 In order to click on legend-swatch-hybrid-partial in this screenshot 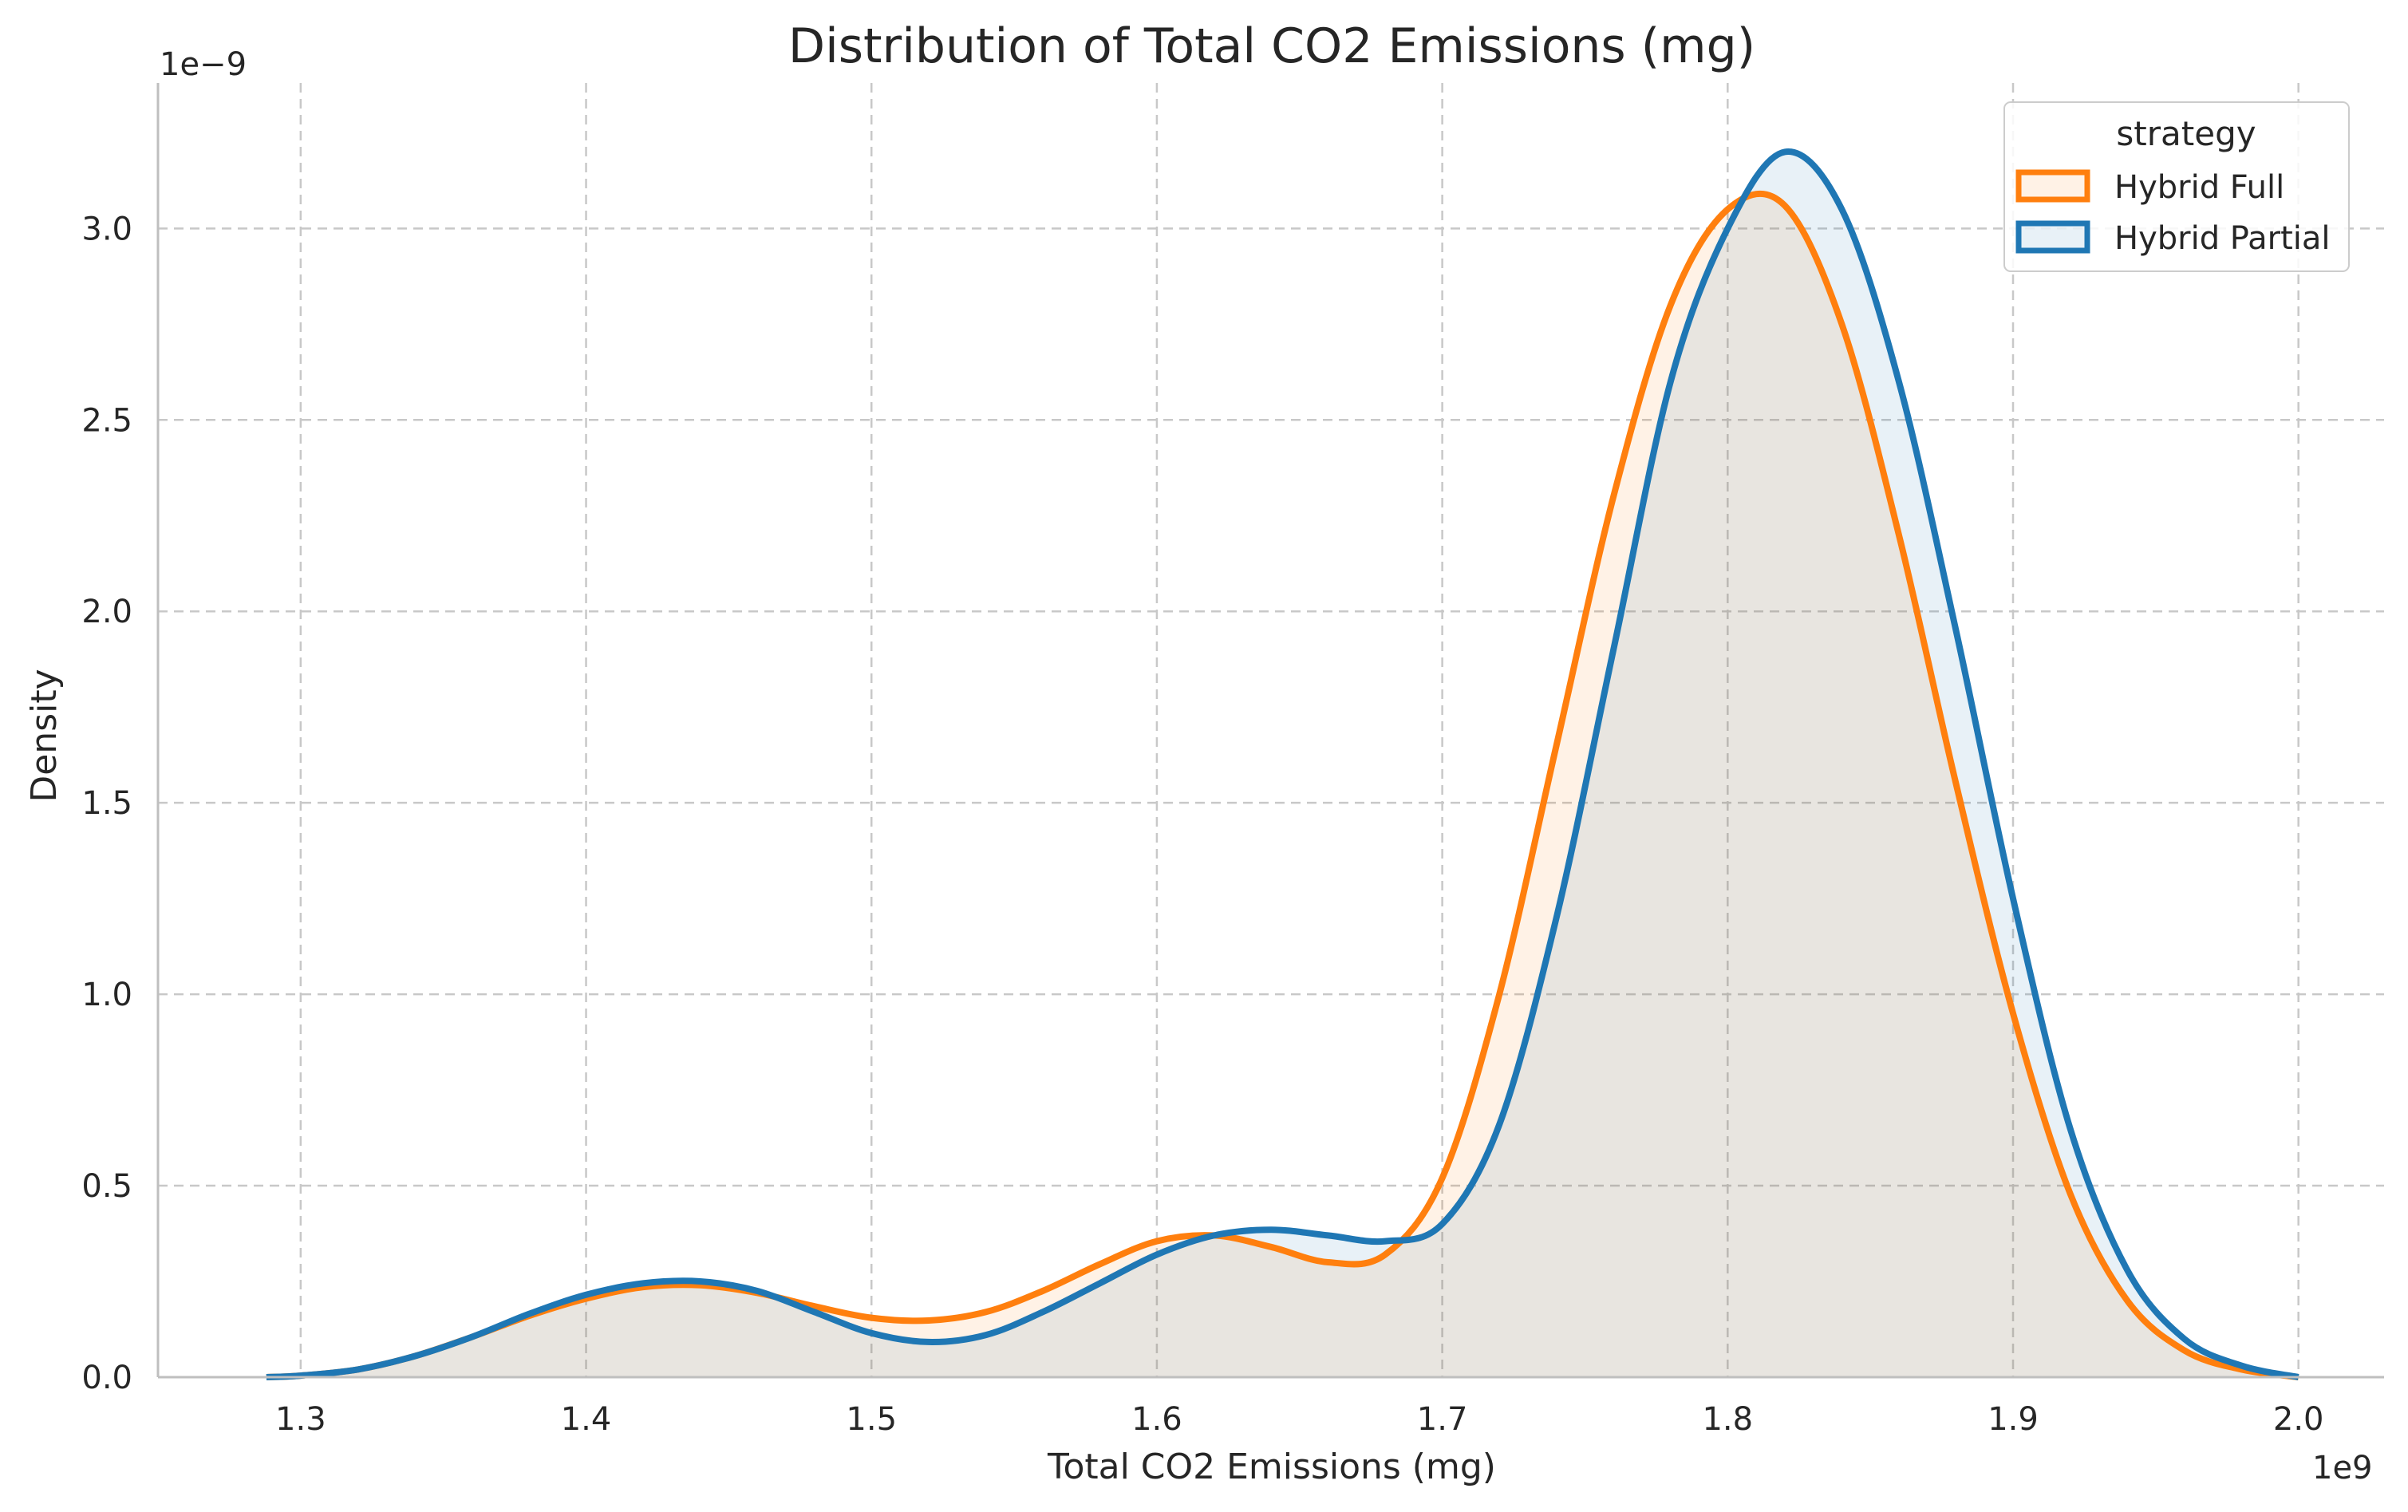, I will do `click(2052, 237)`.